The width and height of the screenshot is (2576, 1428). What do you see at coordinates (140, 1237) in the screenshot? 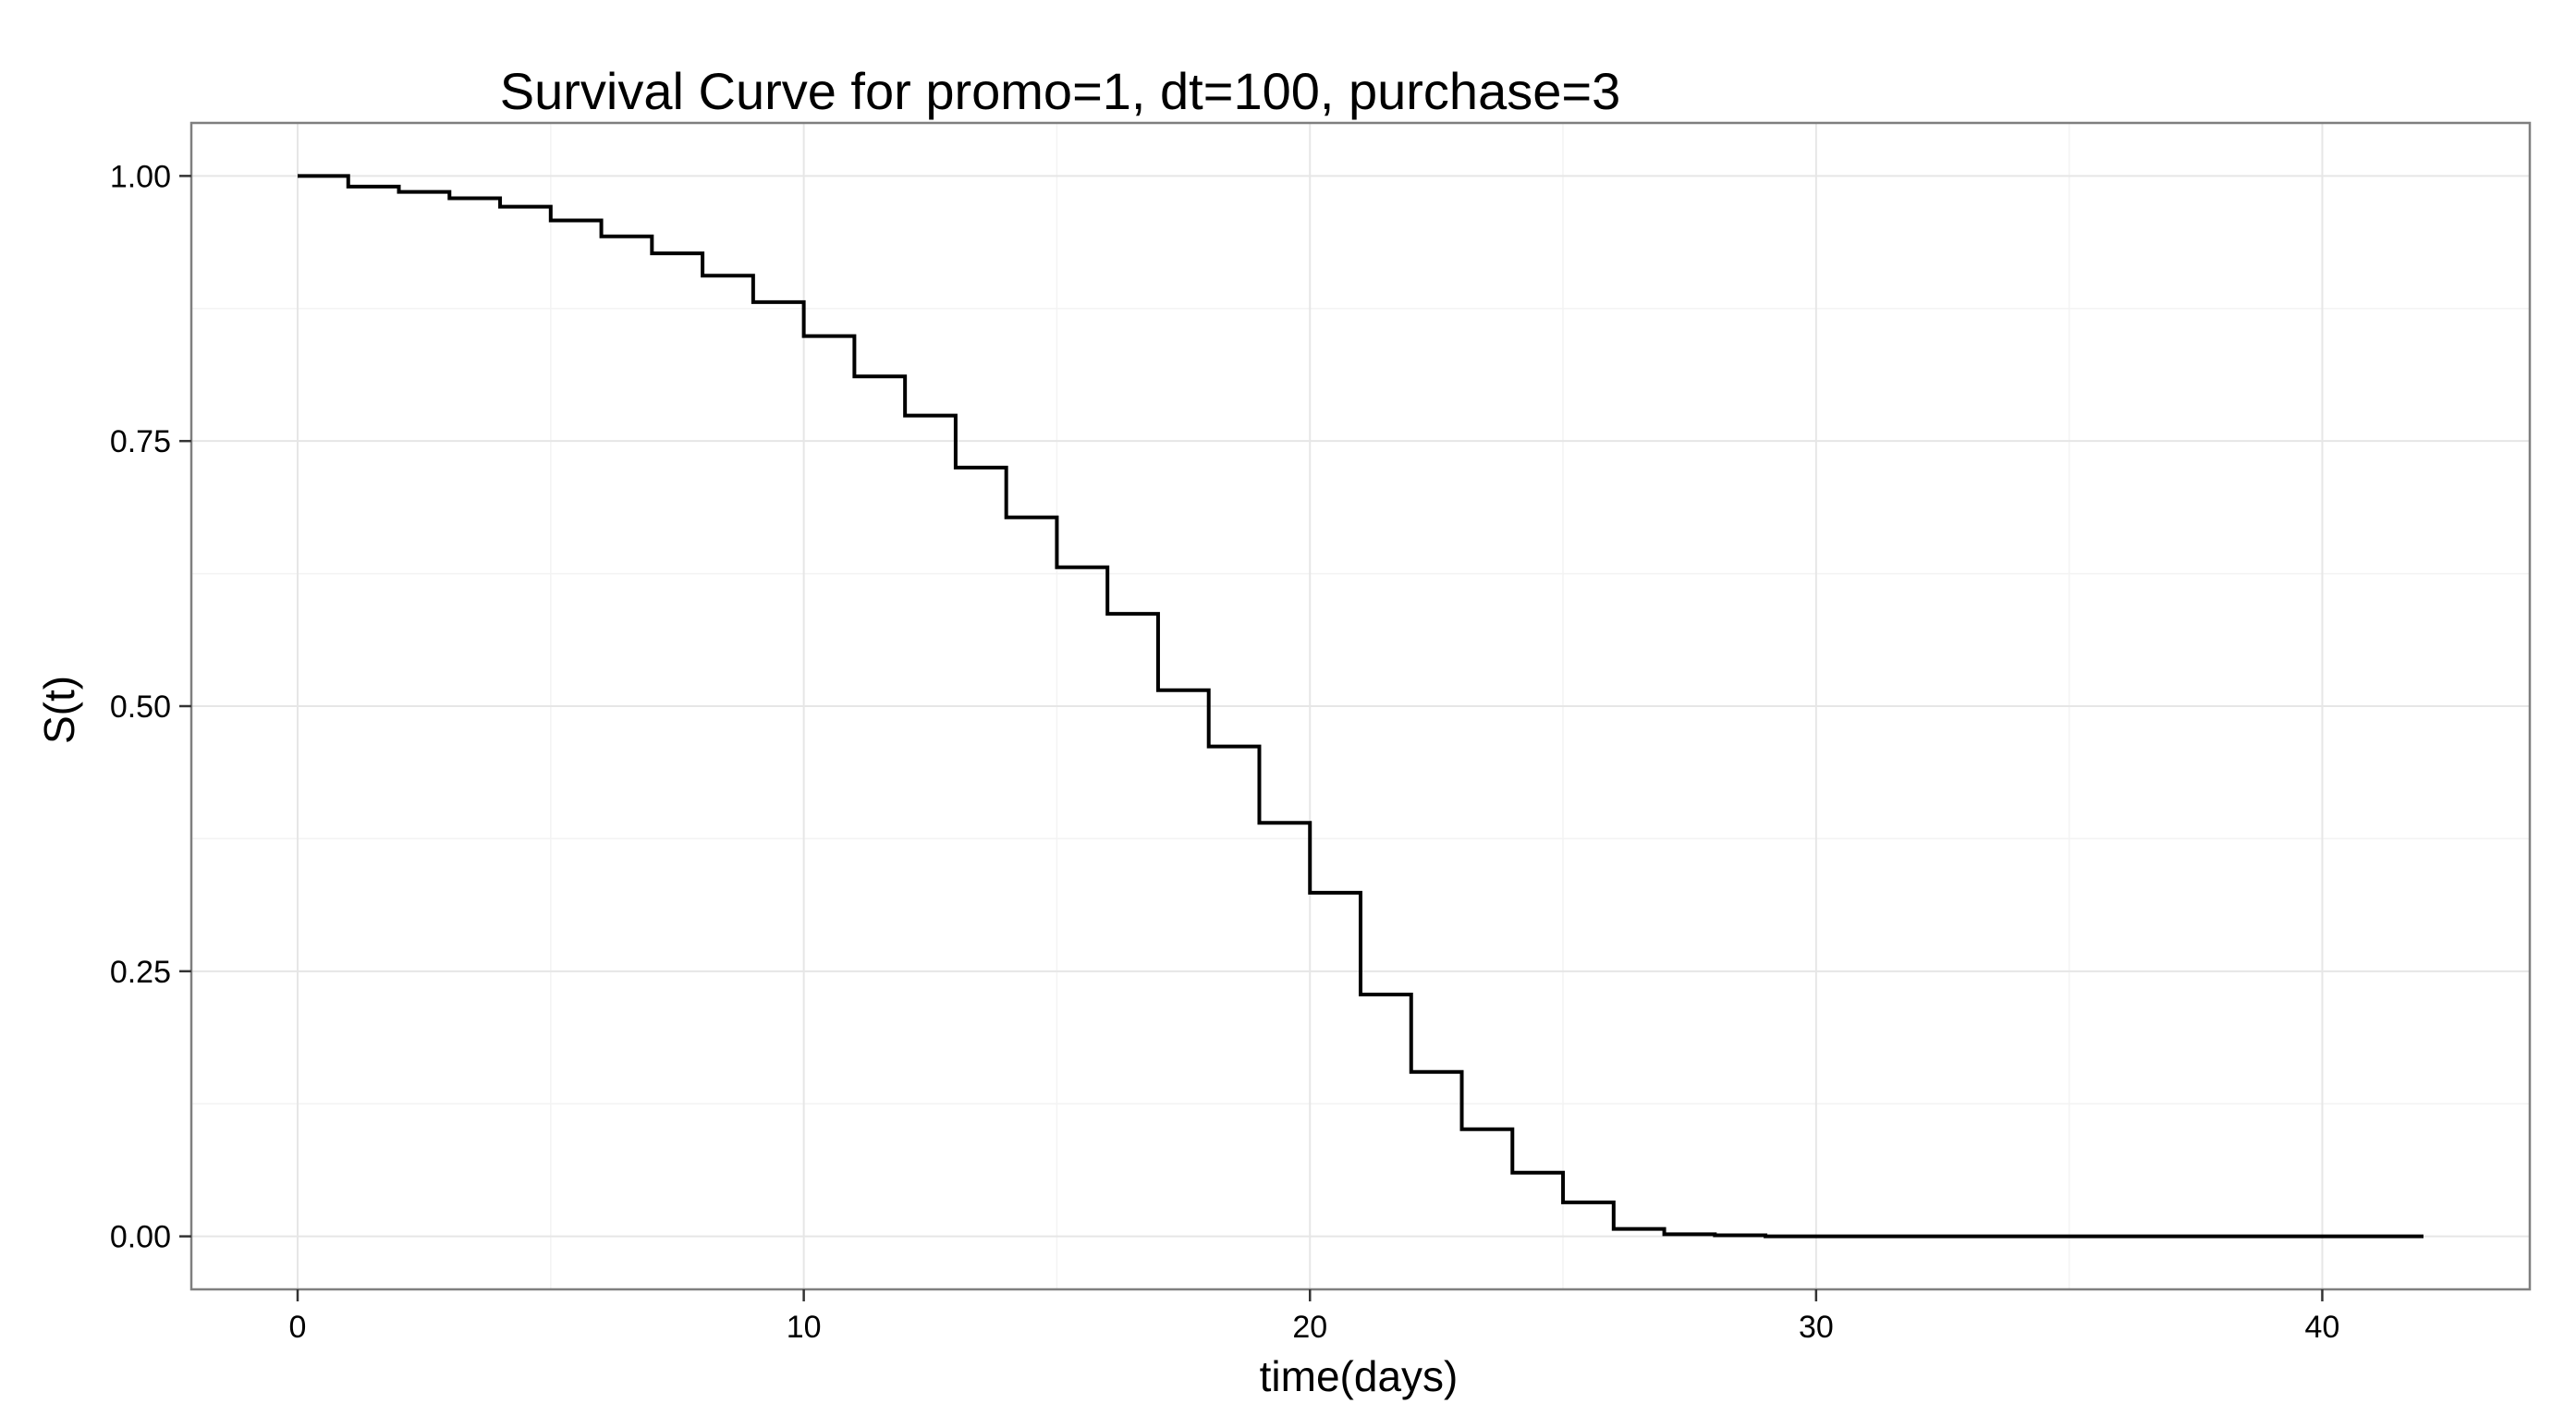
I see `y-tick-label: 0.00` at bounding box center [140, 1237].